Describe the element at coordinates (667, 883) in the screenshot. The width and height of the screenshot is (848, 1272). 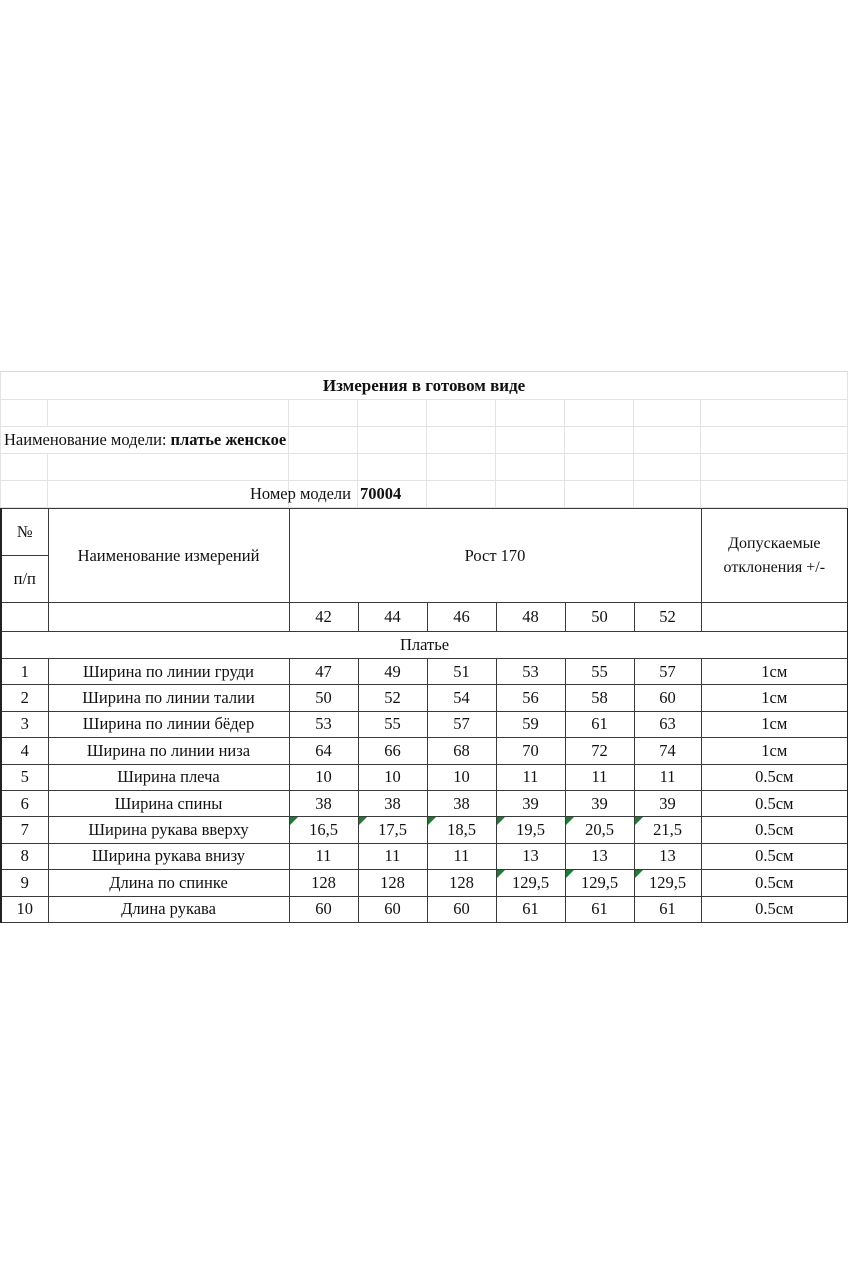
I see `row-value-size-52: 129,5` at that location.